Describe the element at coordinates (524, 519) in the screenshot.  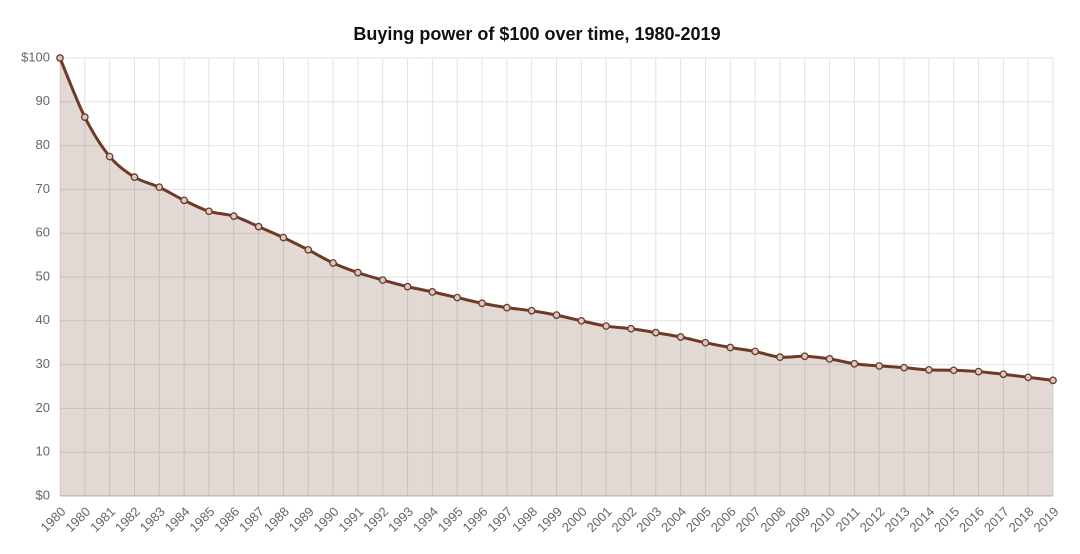
I see `x-tick-label: 1998` at that location.